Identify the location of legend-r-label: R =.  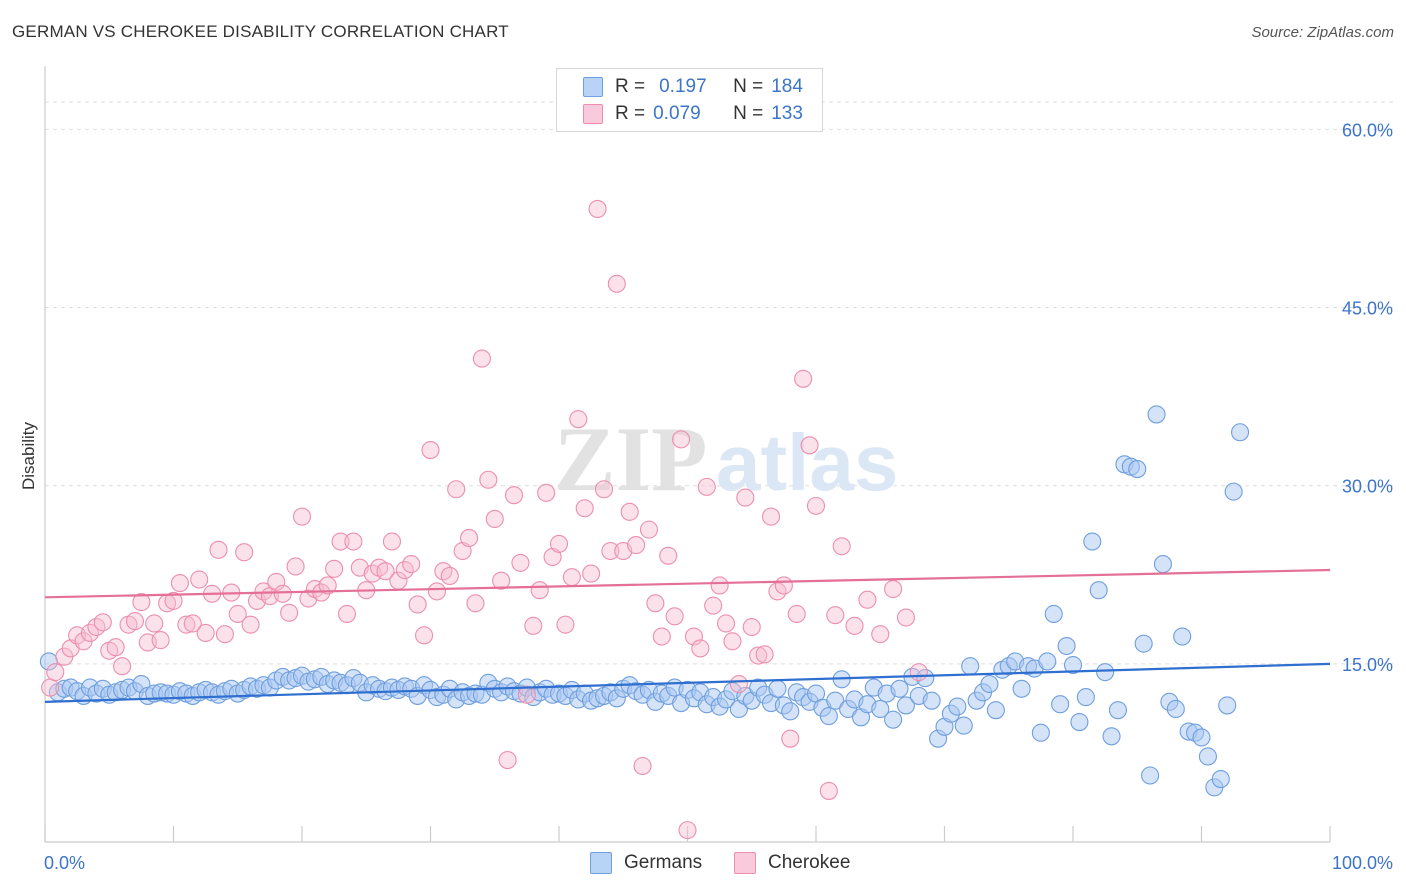
(630, 86).